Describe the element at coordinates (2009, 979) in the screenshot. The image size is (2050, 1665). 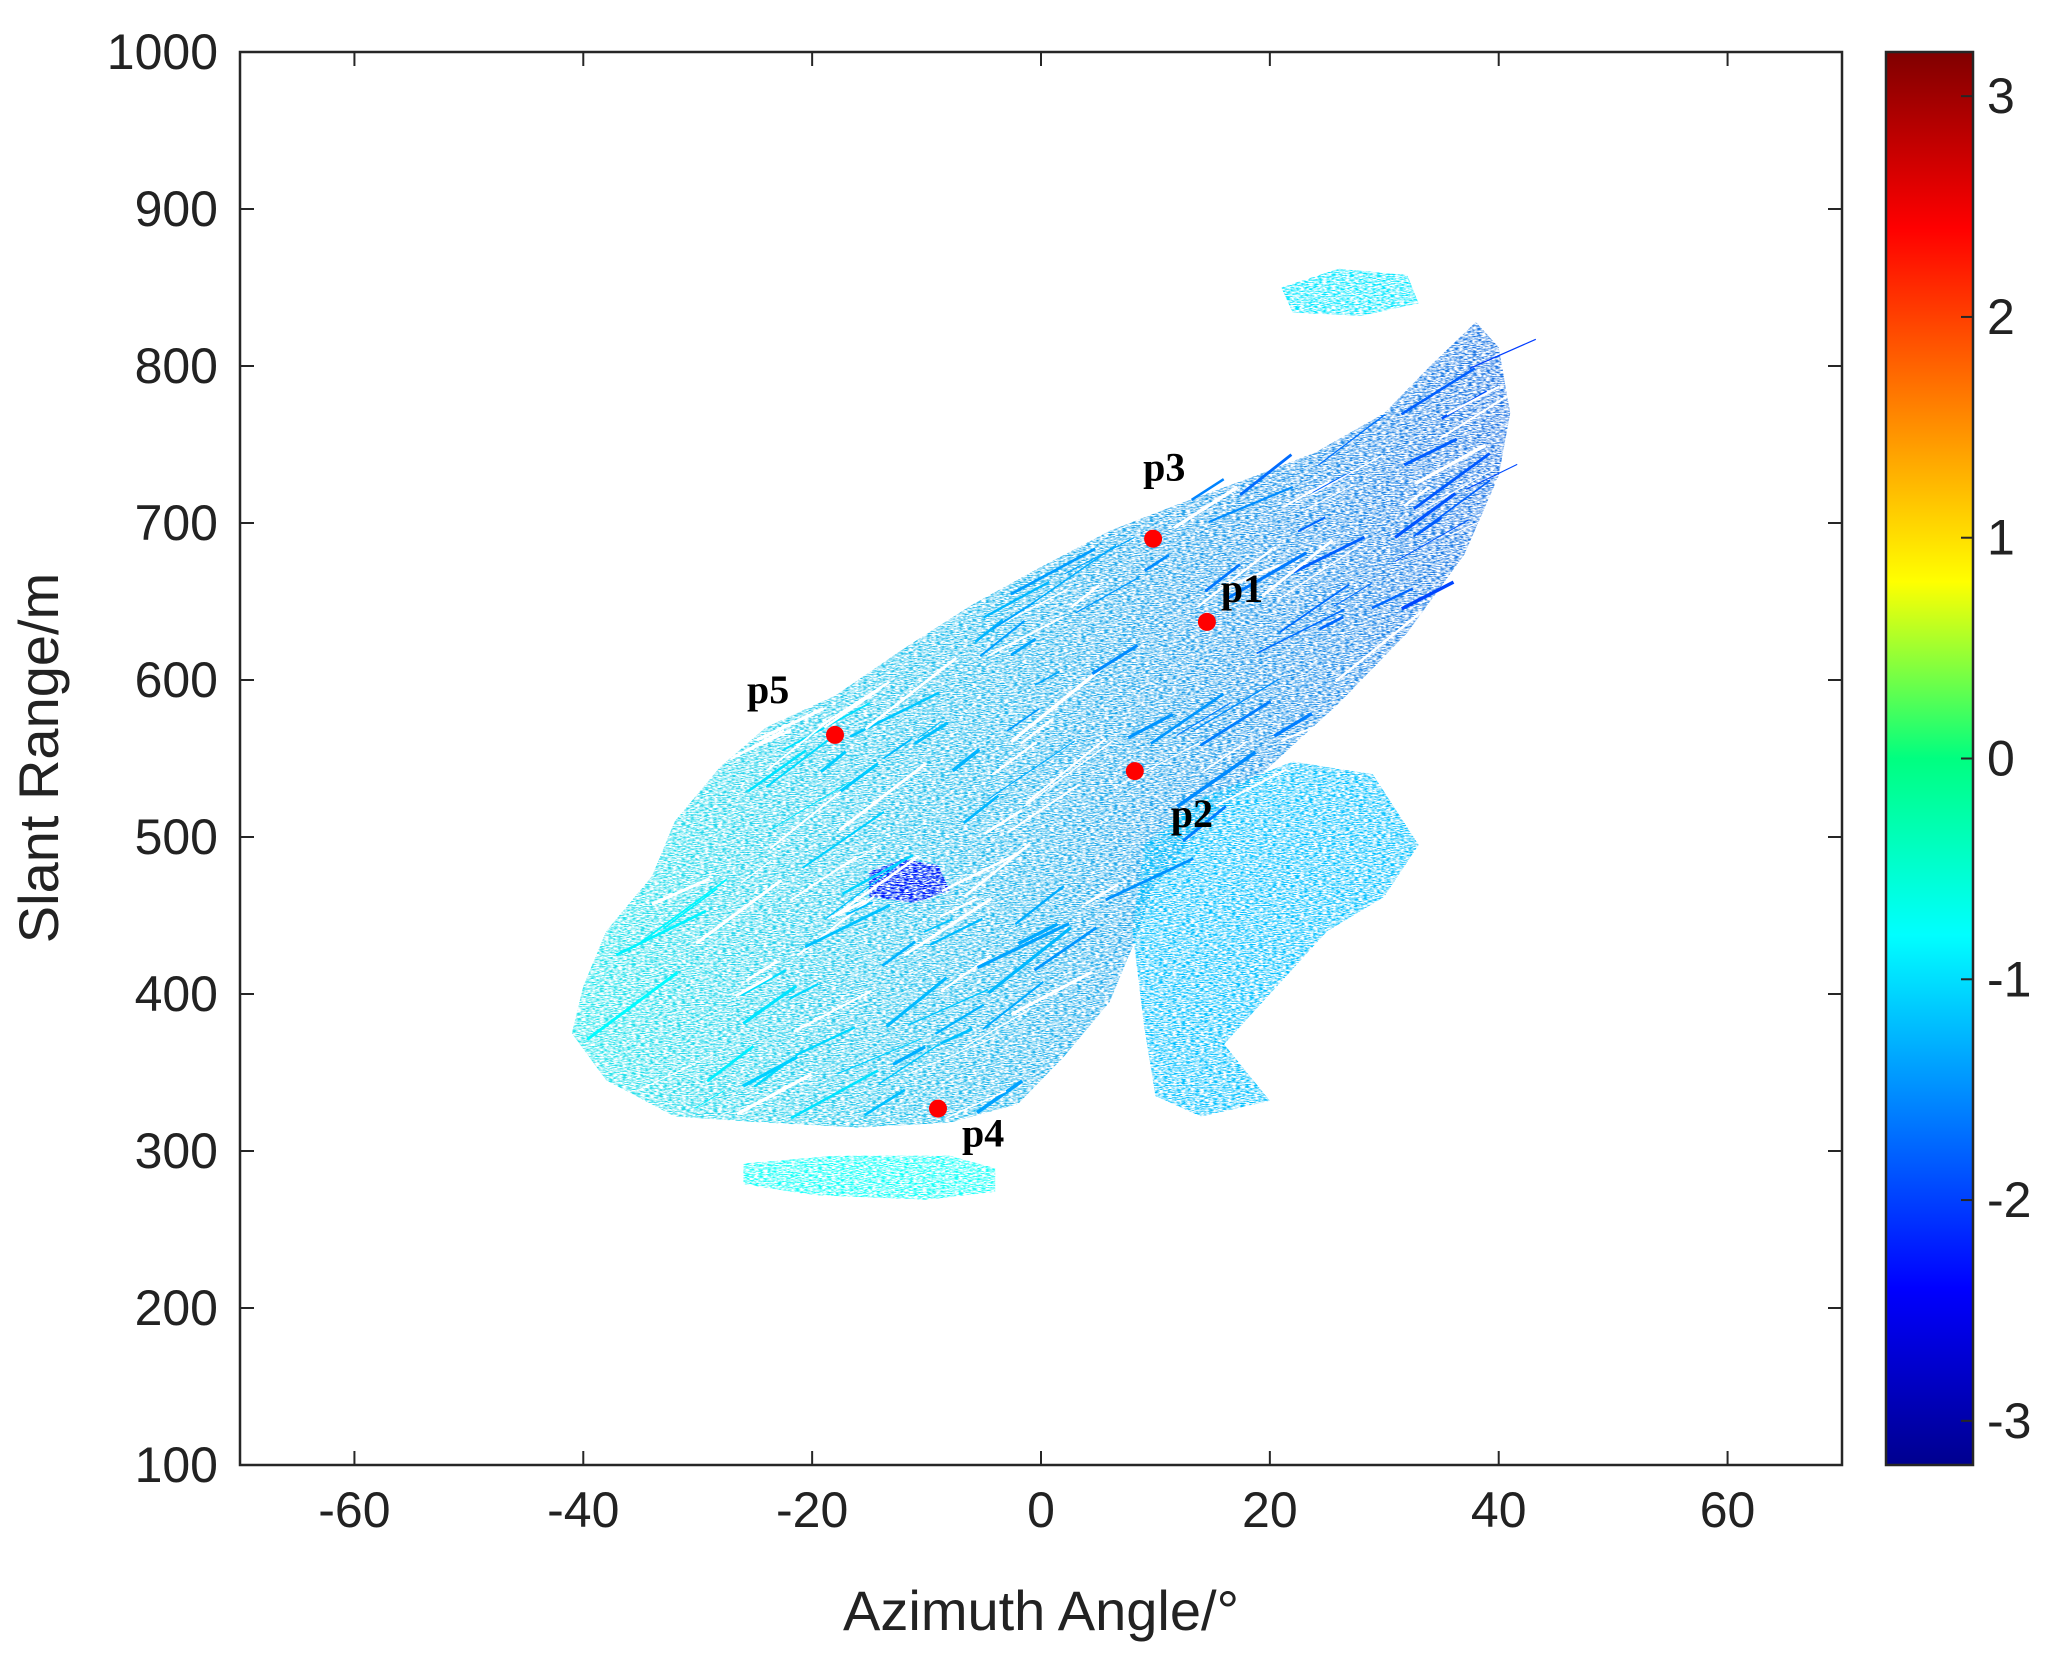
I see `colorbar-tick-label: -1` at that location.